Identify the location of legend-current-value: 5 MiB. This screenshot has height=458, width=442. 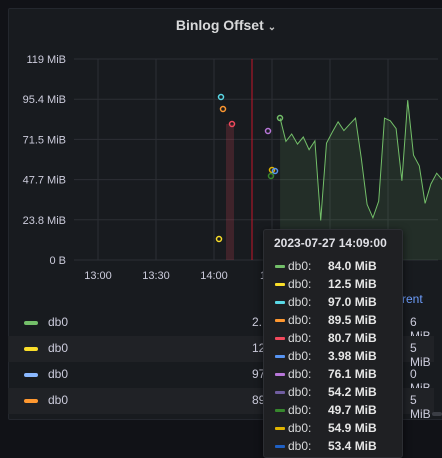
(422, 407).